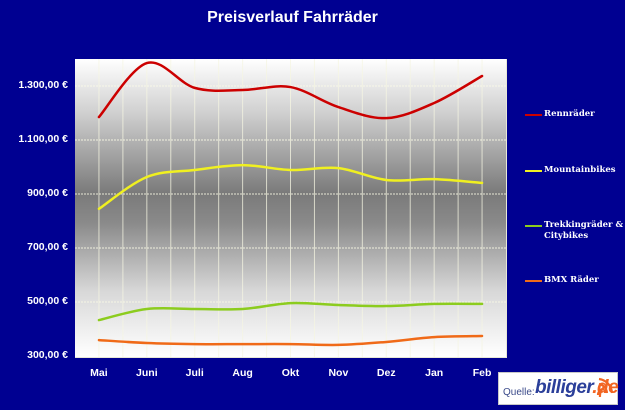 Image resolution: width=625 pixels, height=410 pixels. What do you see at coordinates (292, 17) in the screenshot?
I see `chart-title: Preisverlauf Fahrräder` at bounding box center [292, 17].